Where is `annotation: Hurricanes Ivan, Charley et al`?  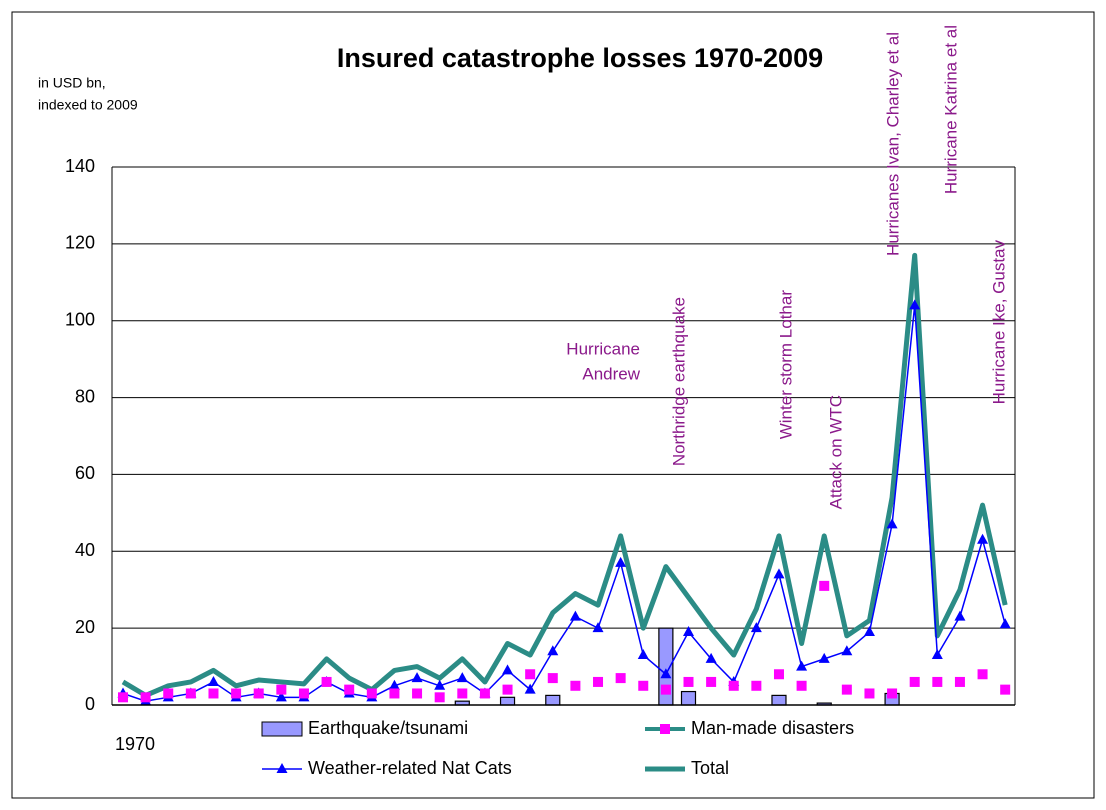
annotation: Hurricanes Ivan, Charley et al is located at coordinates (892, 144).